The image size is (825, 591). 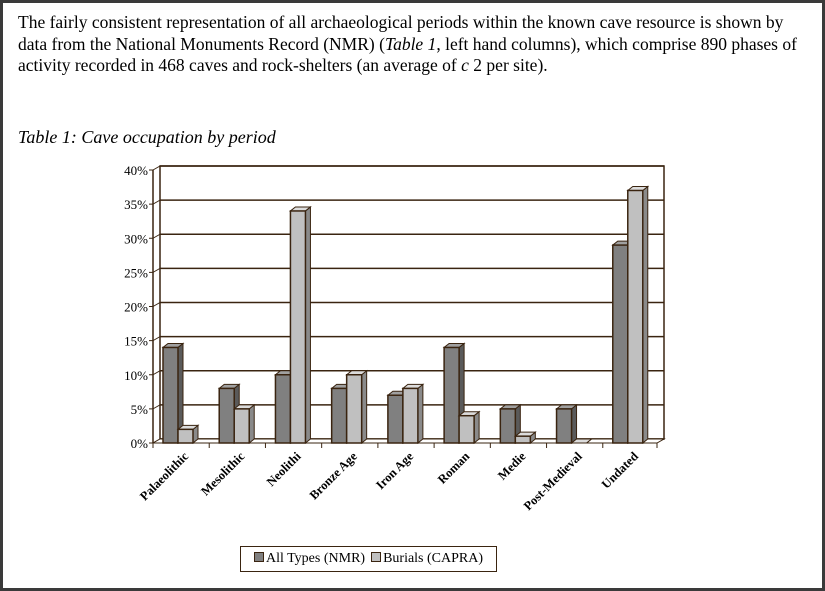 I want to click on y-tick-label: 30%, so click(x=136, y=238).